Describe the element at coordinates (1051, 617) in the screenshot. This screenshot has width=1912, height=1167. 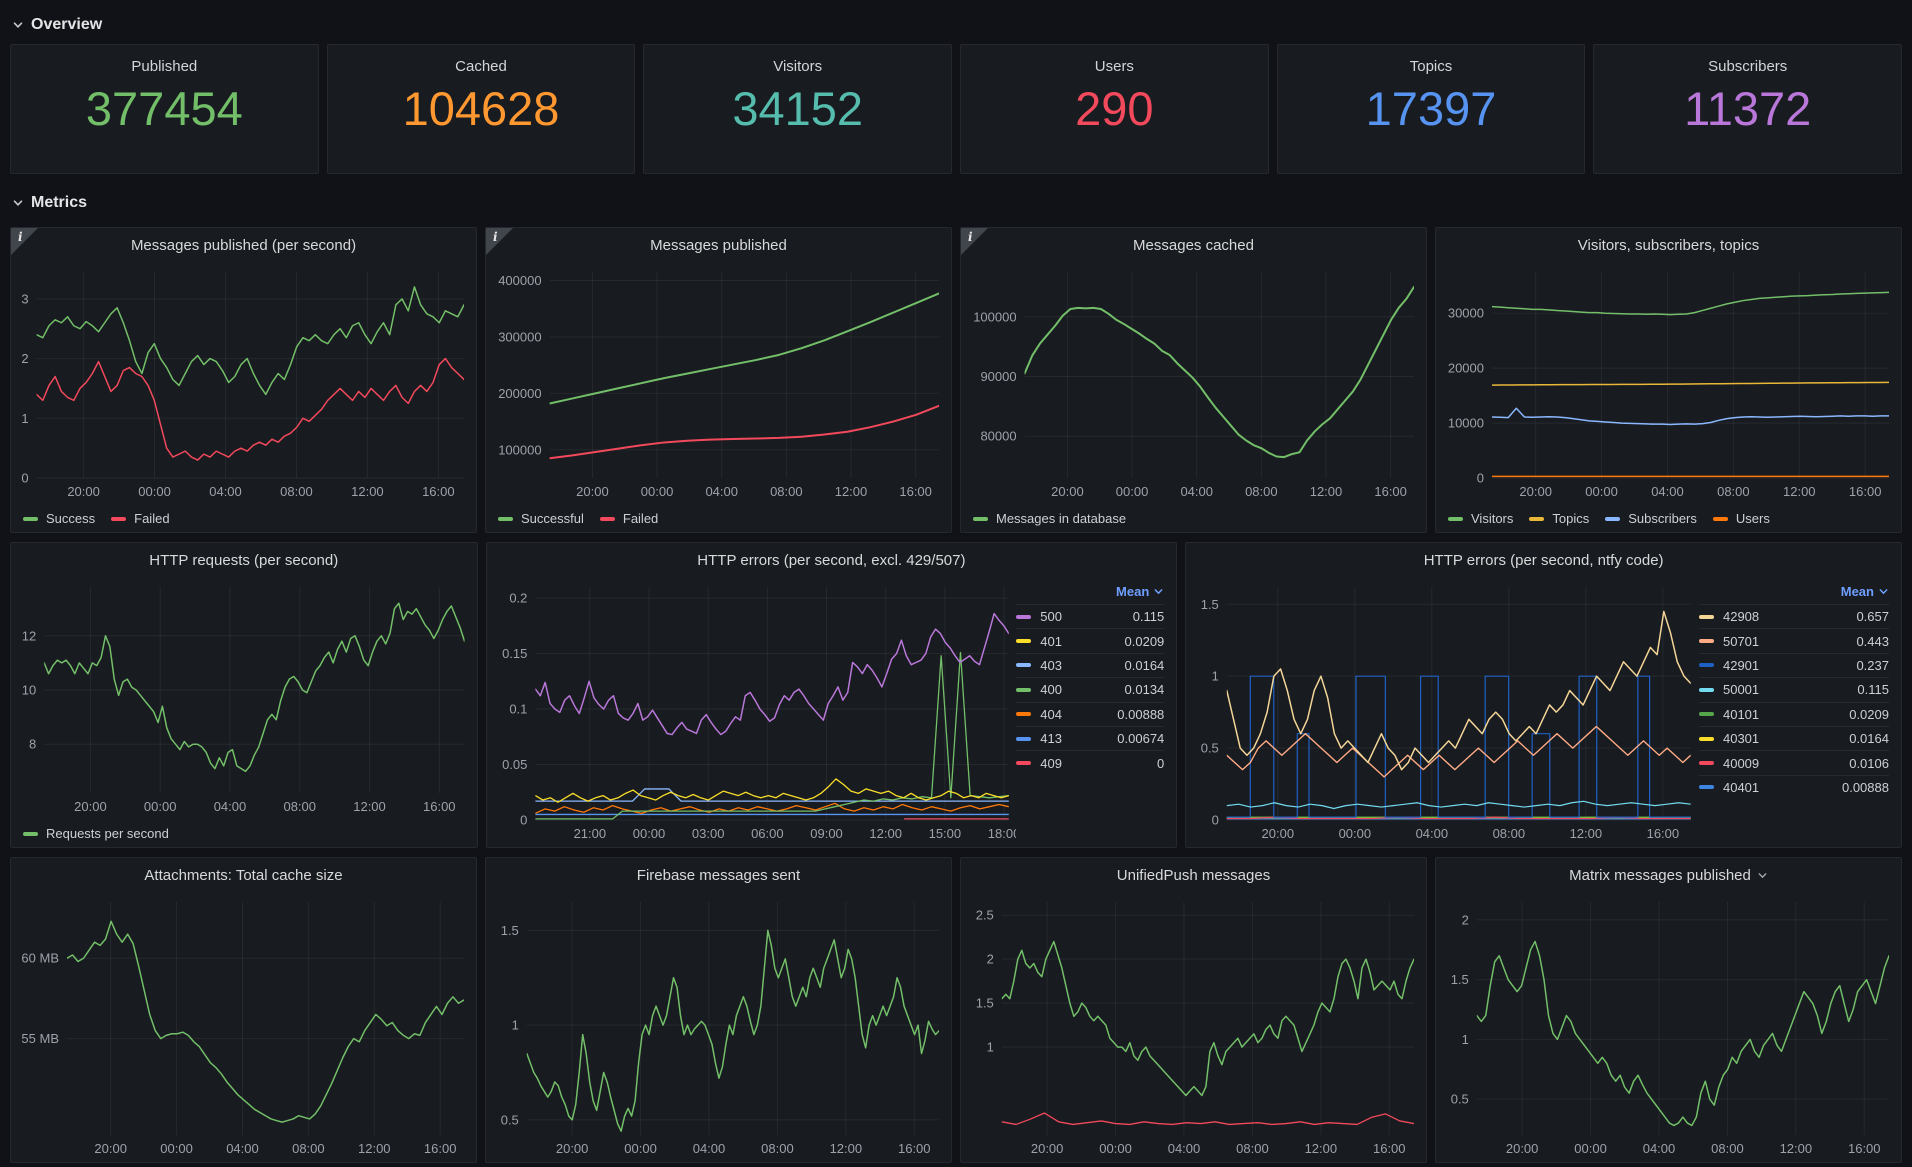
I see `series-label: 500` at that location.